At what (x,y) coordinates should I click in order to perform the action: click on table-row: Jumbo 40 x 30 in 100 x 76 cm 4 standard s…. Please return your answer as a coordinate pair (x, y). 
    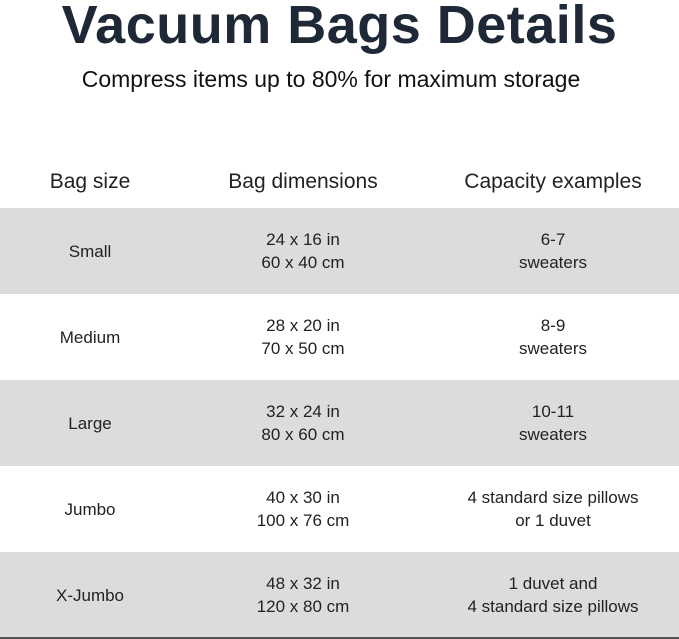
    Looking at the image, I should click on (339, 509).